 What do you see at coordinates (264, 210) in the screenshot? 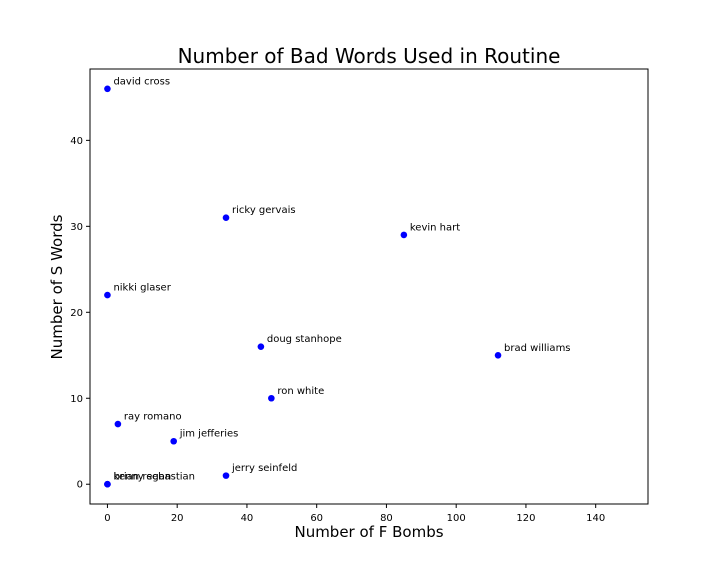
I see `point-label: ricky gervais` at bounding box center [264, 210].